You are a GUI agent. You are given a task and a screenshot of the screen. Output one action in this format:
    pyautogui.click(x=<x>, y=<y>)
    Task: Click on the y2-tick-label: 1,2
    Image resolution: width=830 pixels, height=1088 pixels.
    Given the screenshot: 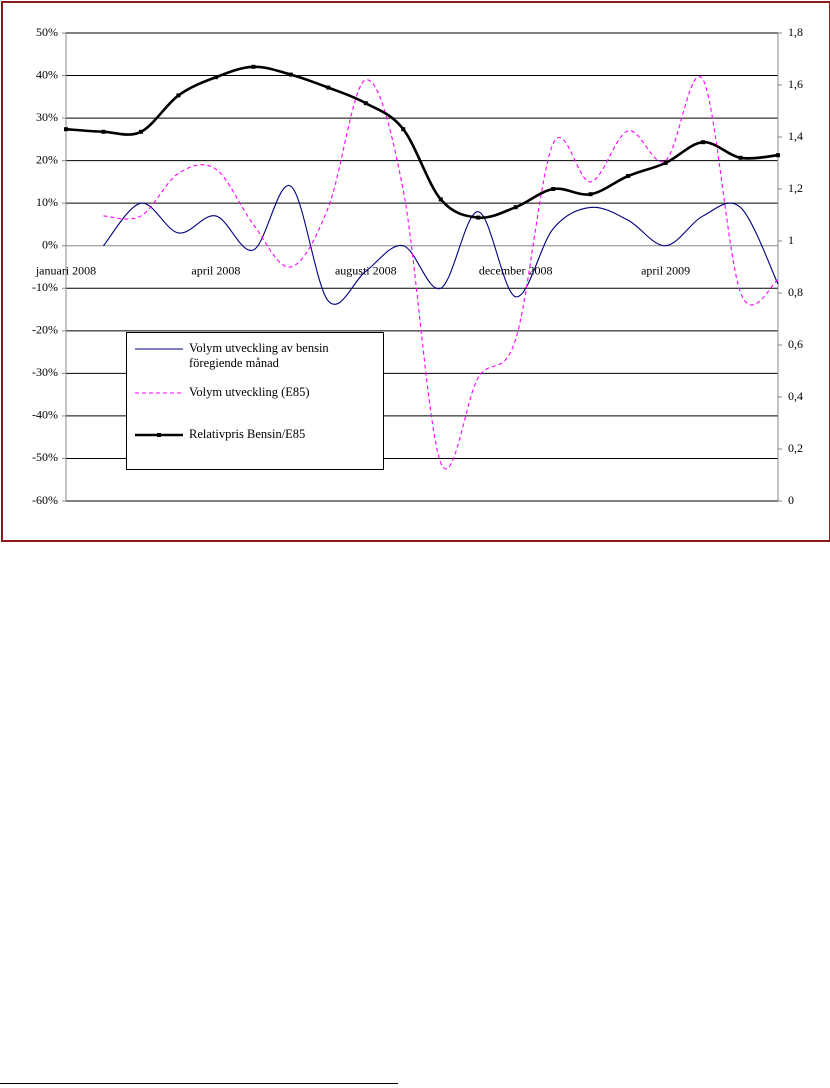 What is the action you would take?
    pyautogui.click(x=795, y=188)
    